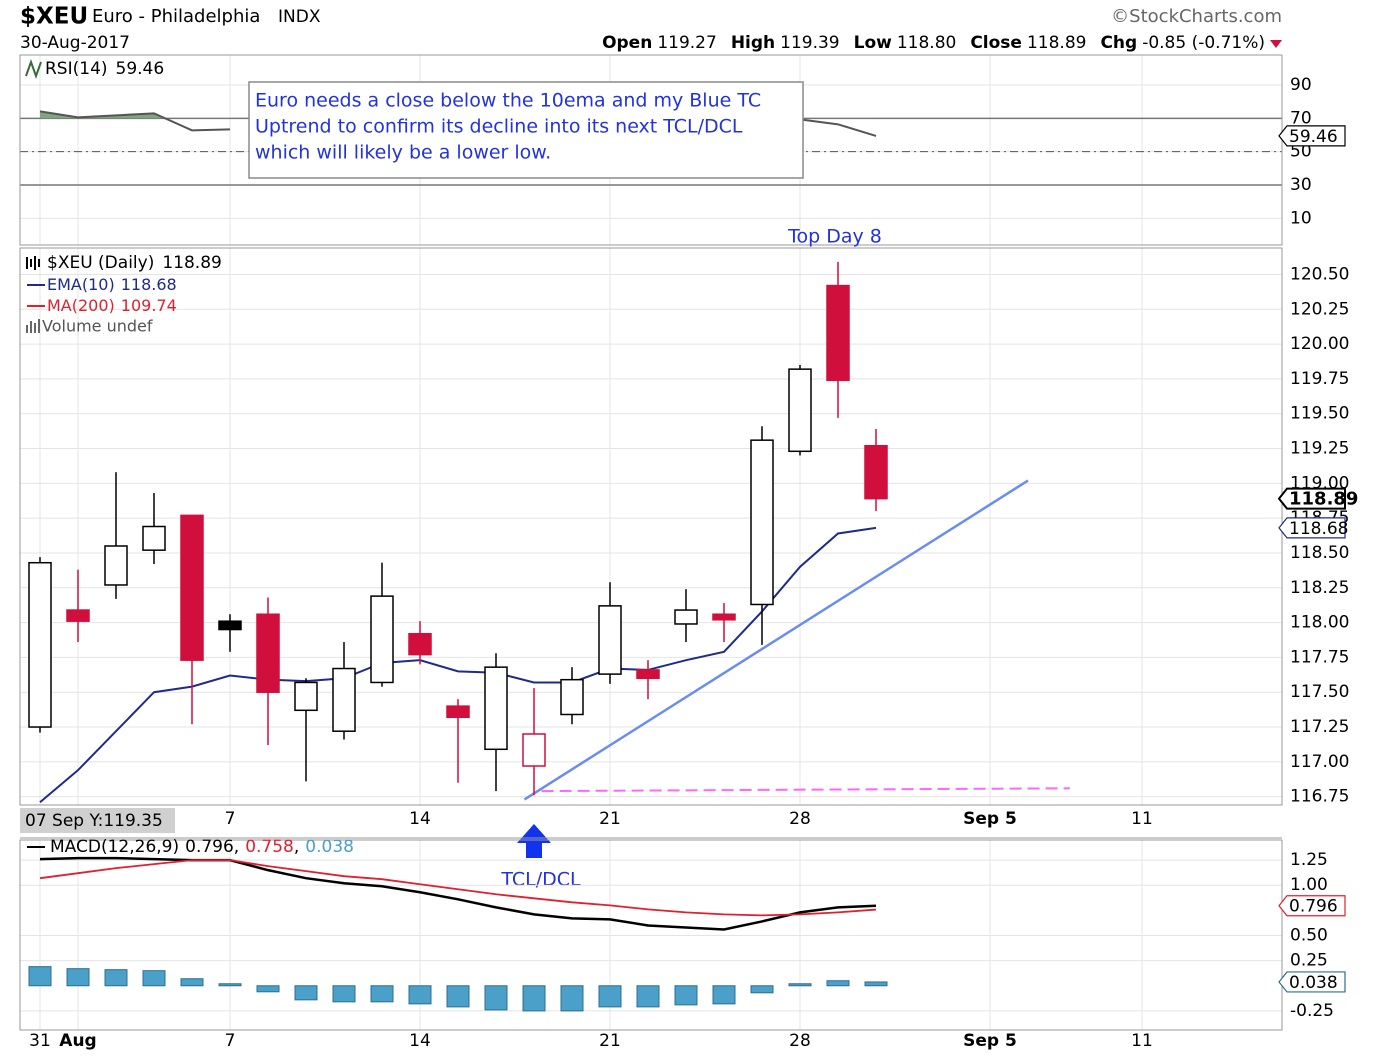 The height and width of the screenshot is (1058, 1386). What do you see at coordinates (1203, 43) in the screenshot?
I see `quote-value: -0.85 (-0.71%)` at bounding box center [1203, 43].